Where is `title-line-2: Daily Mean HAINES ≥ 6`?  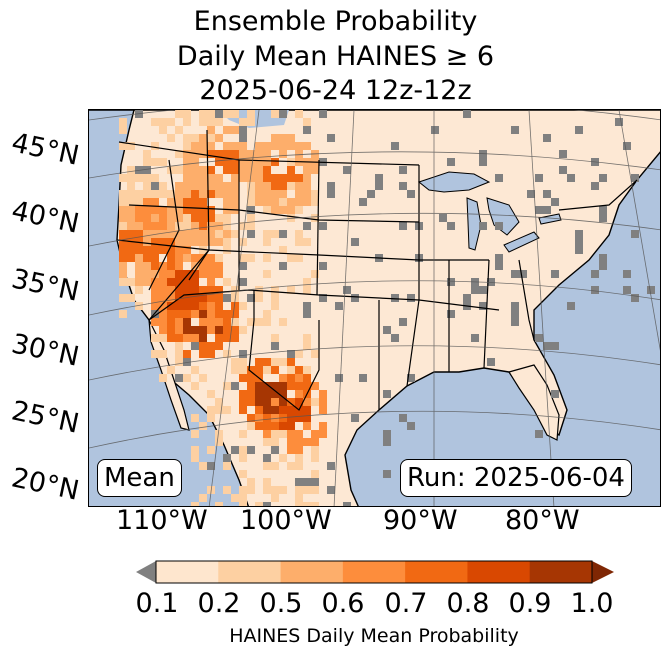 title-line-2: Daily Mean HAINES ≥ 6 is located at coordinates (335, 56).